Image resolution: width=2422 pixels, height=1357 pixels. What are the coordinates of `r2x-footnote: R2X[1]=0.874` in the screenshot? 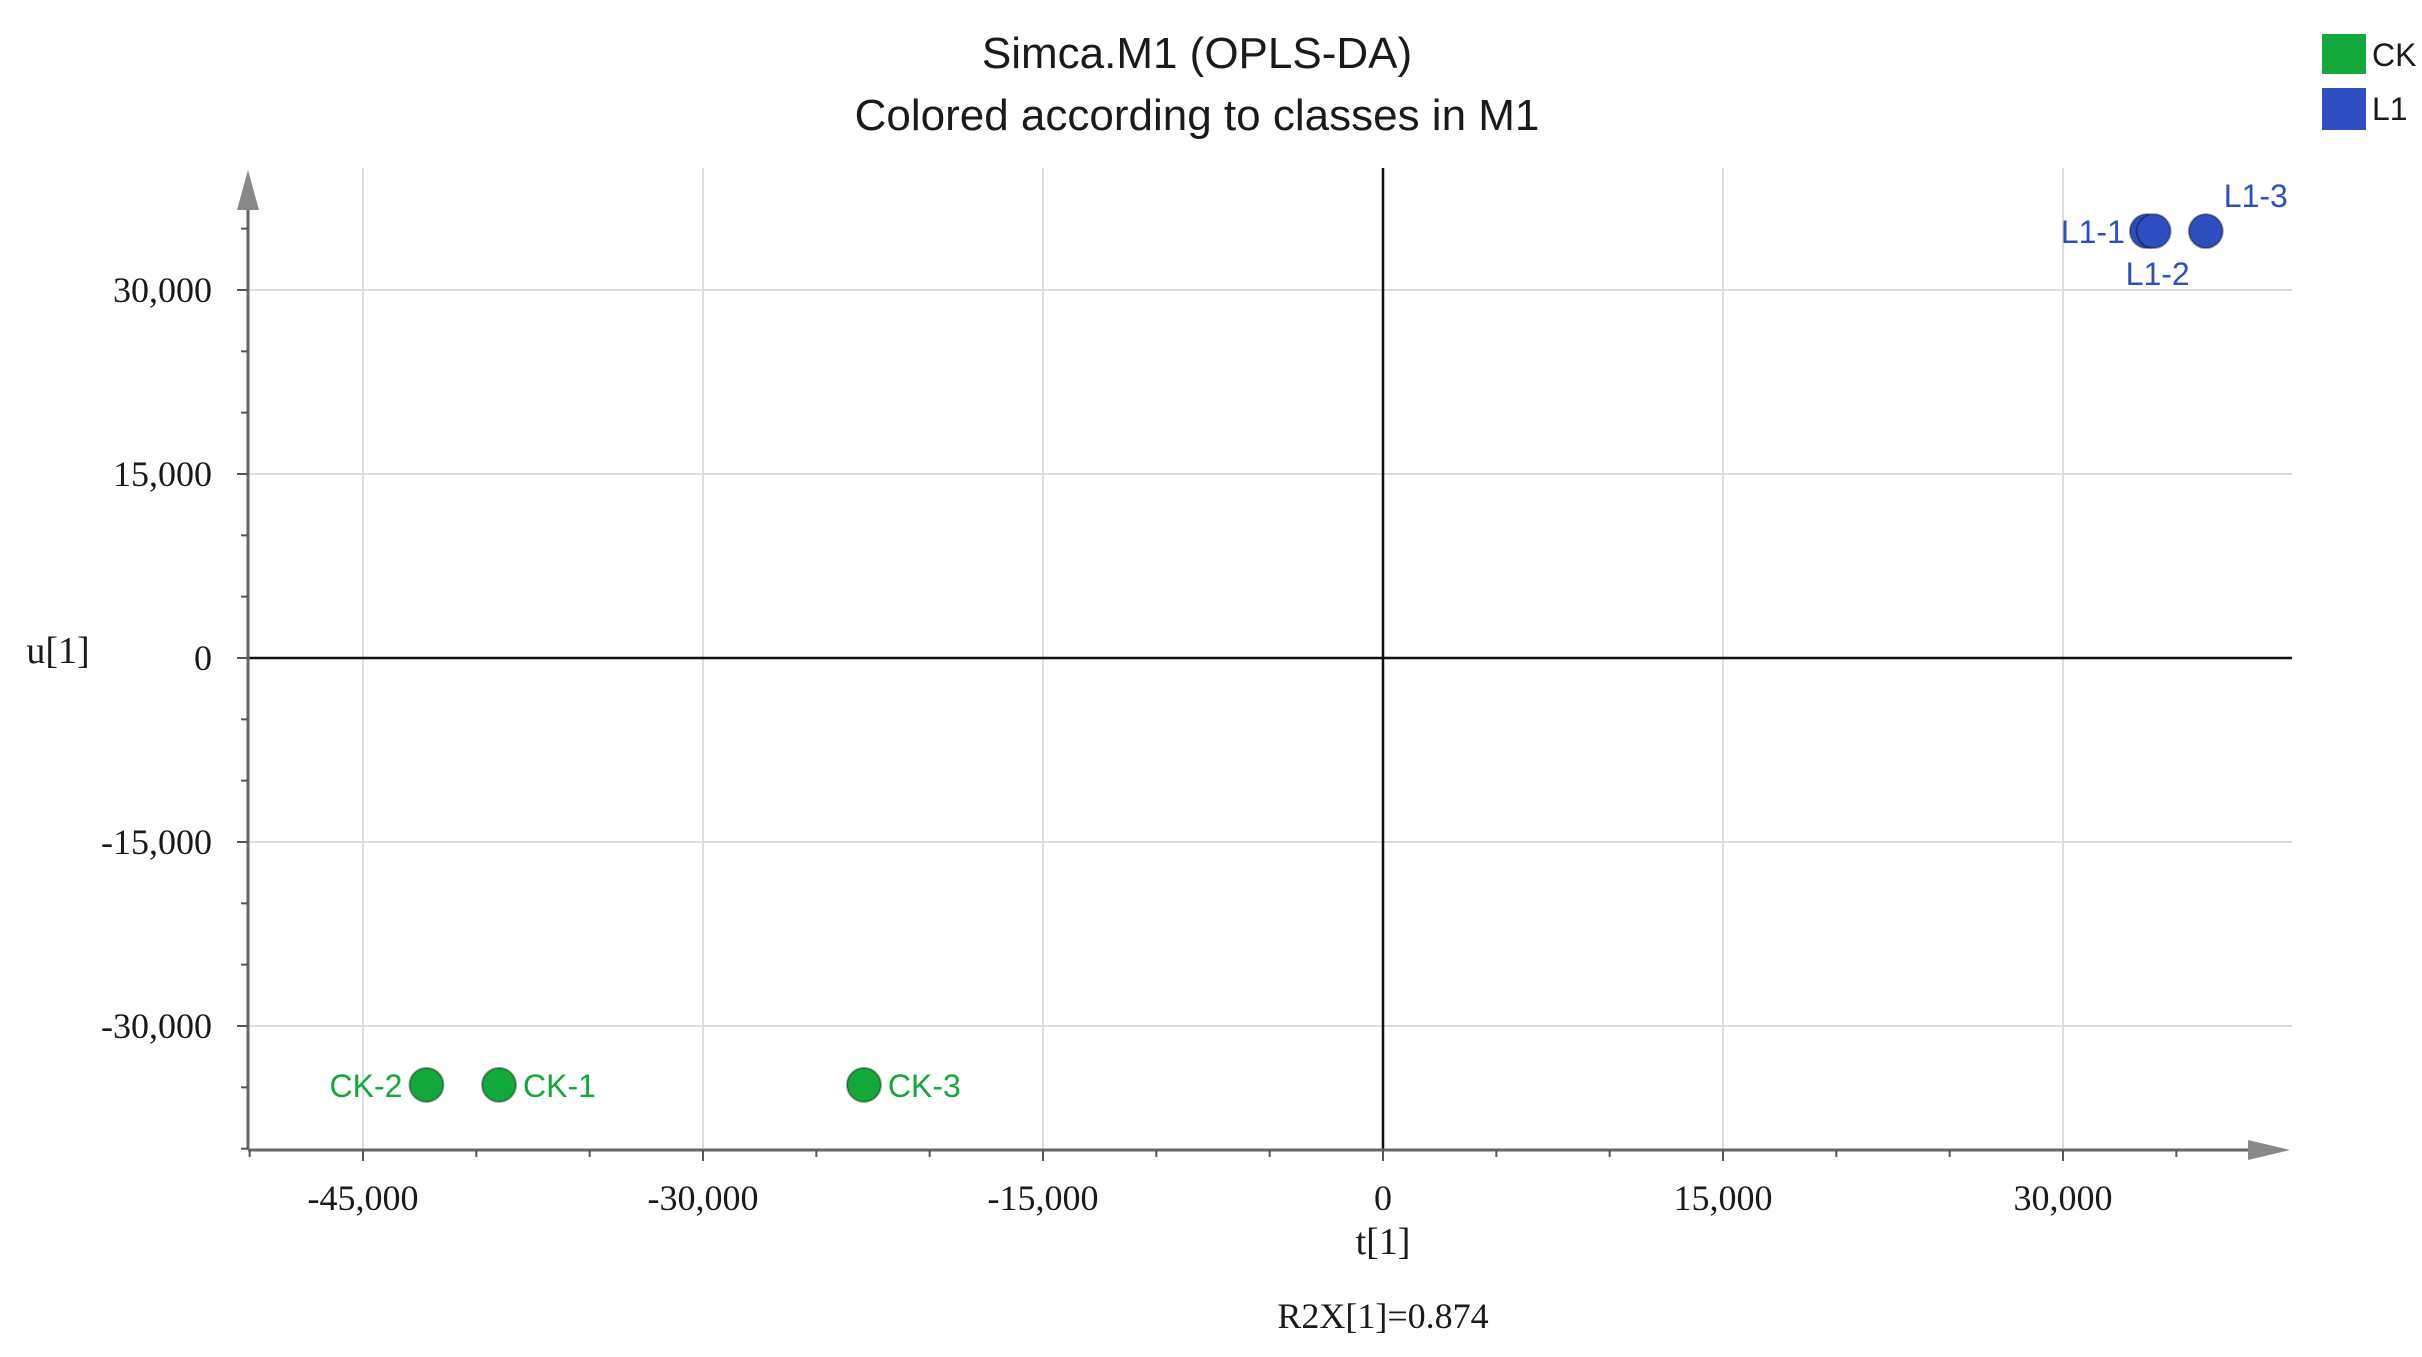 It's located at (1382, 1316).